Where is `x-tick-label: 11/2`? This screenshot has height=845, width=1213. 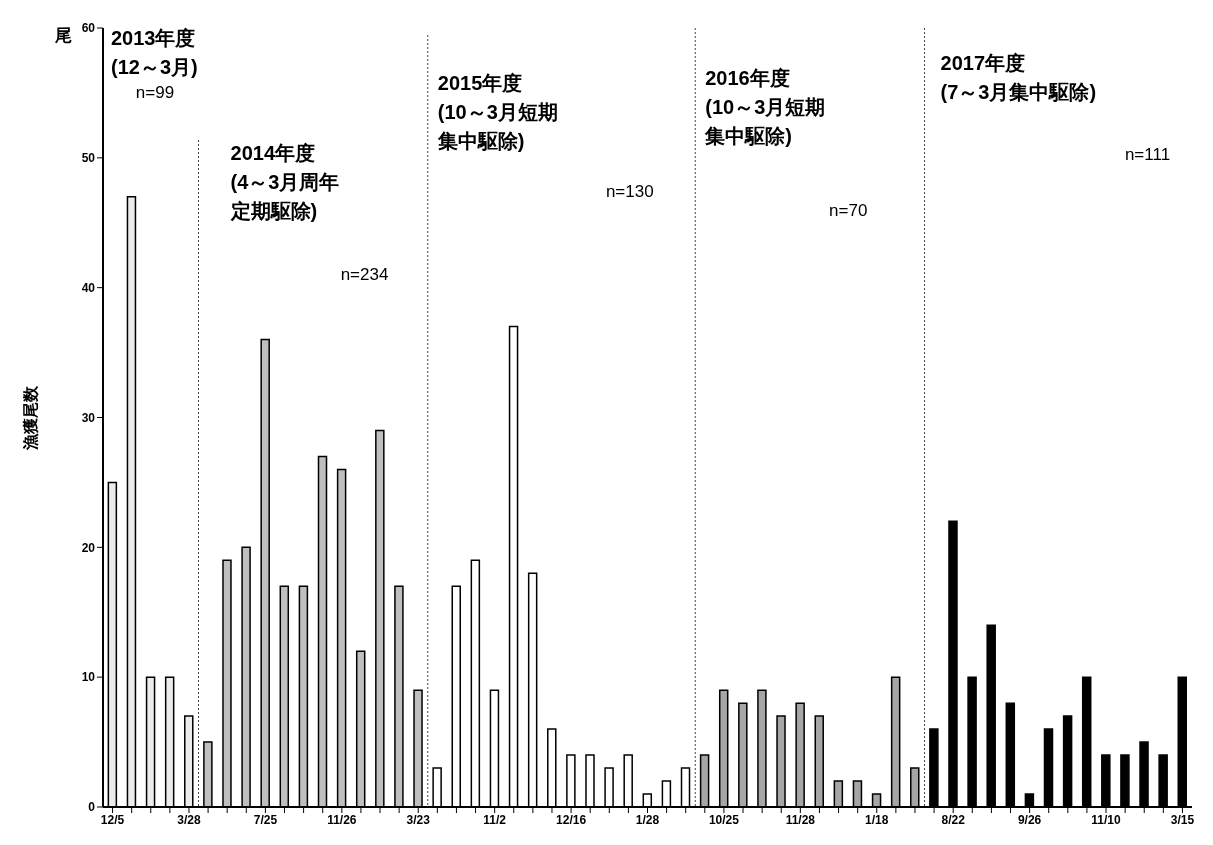 x-tick-label: 11/2 is located at coordinates (495, 819).